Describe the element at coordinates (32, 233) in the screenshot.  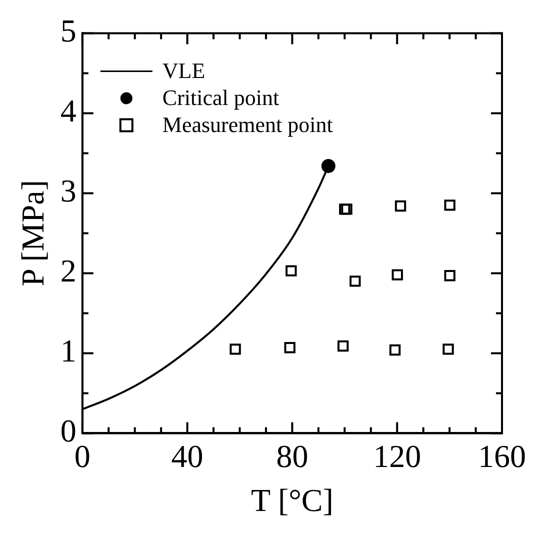
I see `y-axis-title: P [MPa]` at that location.